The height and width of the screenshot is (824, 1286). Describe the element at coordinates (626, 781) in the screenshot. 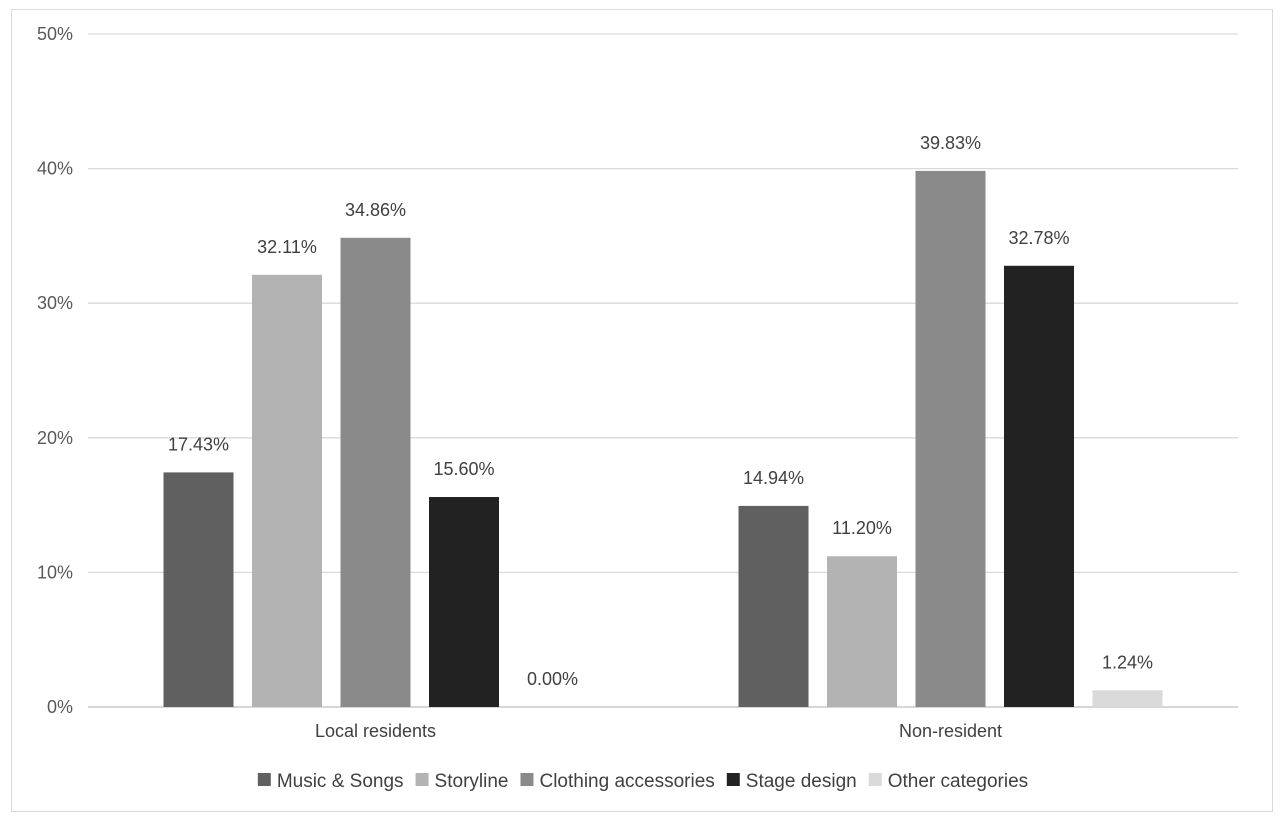

I see `legend-label: Clothing accessories` at that location.